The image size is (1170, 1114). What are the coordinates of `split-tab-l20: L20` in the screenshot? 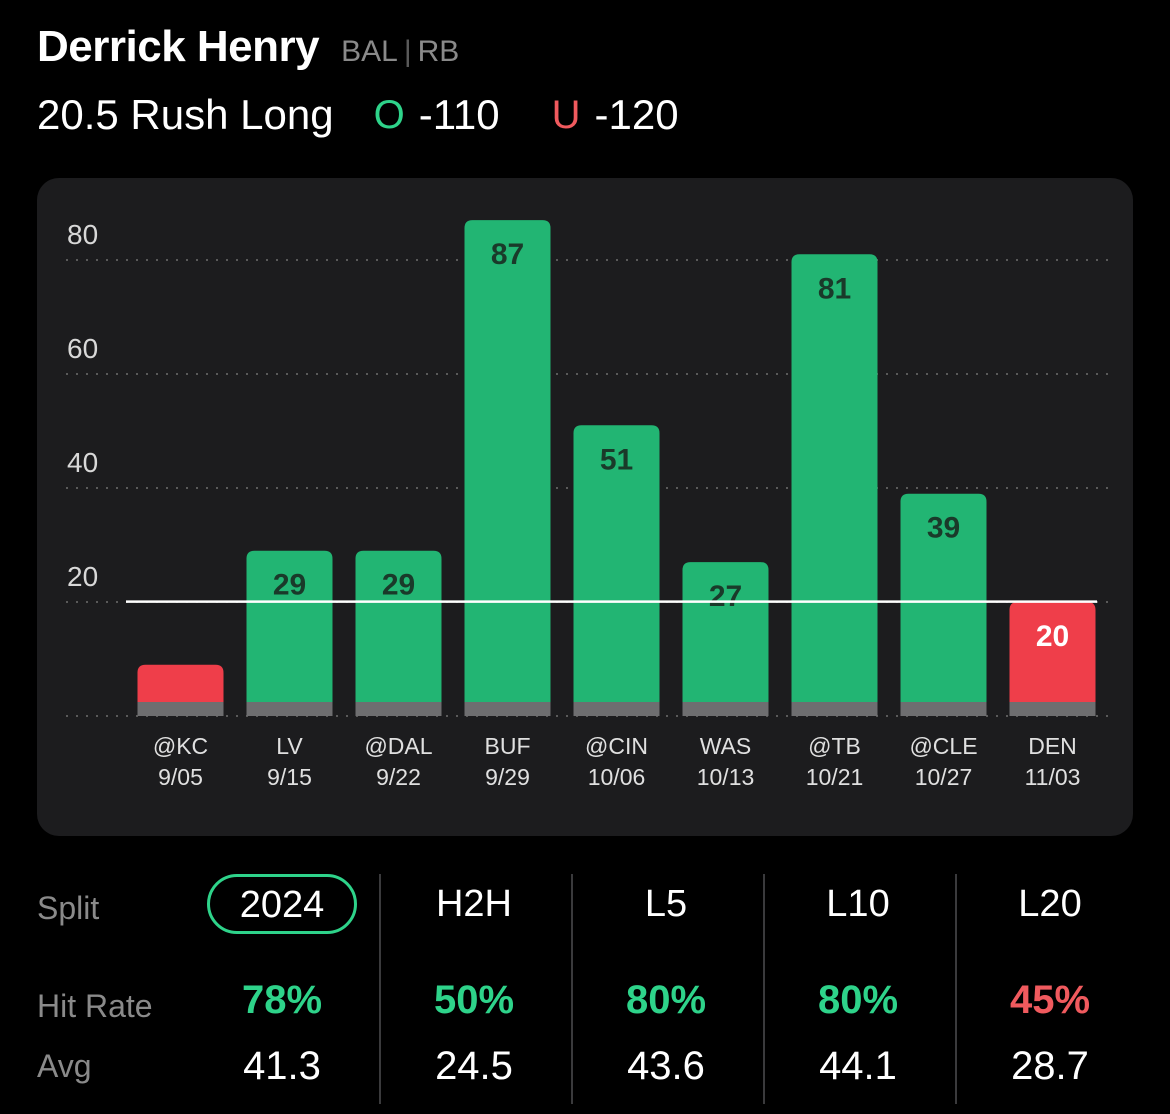 It's located at (1050, 904).